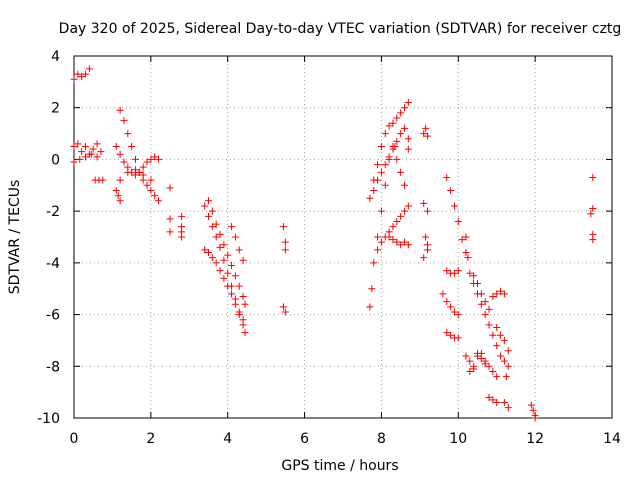 Image resolution: width=640 pixels, height=480 pixels. What do you see at coordinates (55, 57) in the screenshot?
I see `y-tick-label: 4` at bounding box center [55, 57].